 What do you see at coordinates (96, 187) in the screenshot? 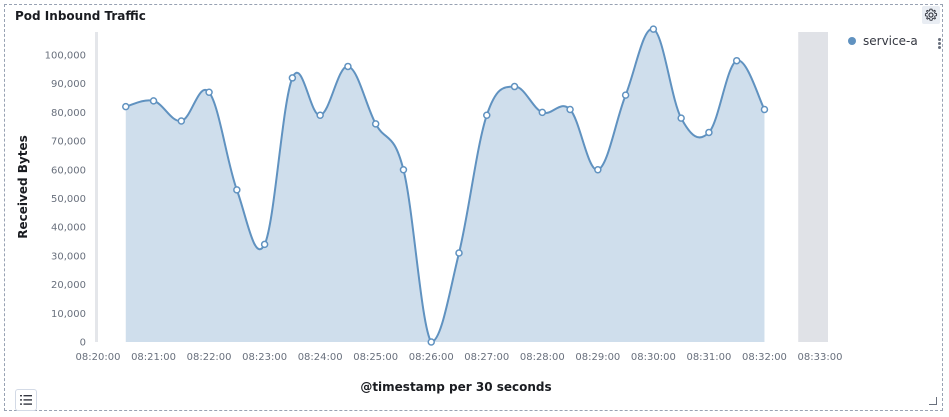
I see `y-axis-line` at bounding box center [96, 187].